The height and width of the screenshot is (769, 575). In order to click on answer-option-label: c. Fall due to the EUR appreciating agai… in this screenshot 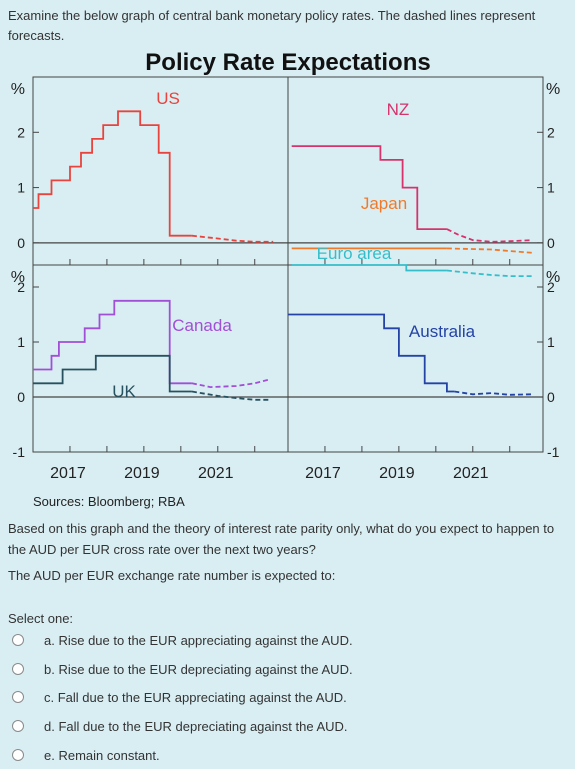, I will do `click(195, 697)`.